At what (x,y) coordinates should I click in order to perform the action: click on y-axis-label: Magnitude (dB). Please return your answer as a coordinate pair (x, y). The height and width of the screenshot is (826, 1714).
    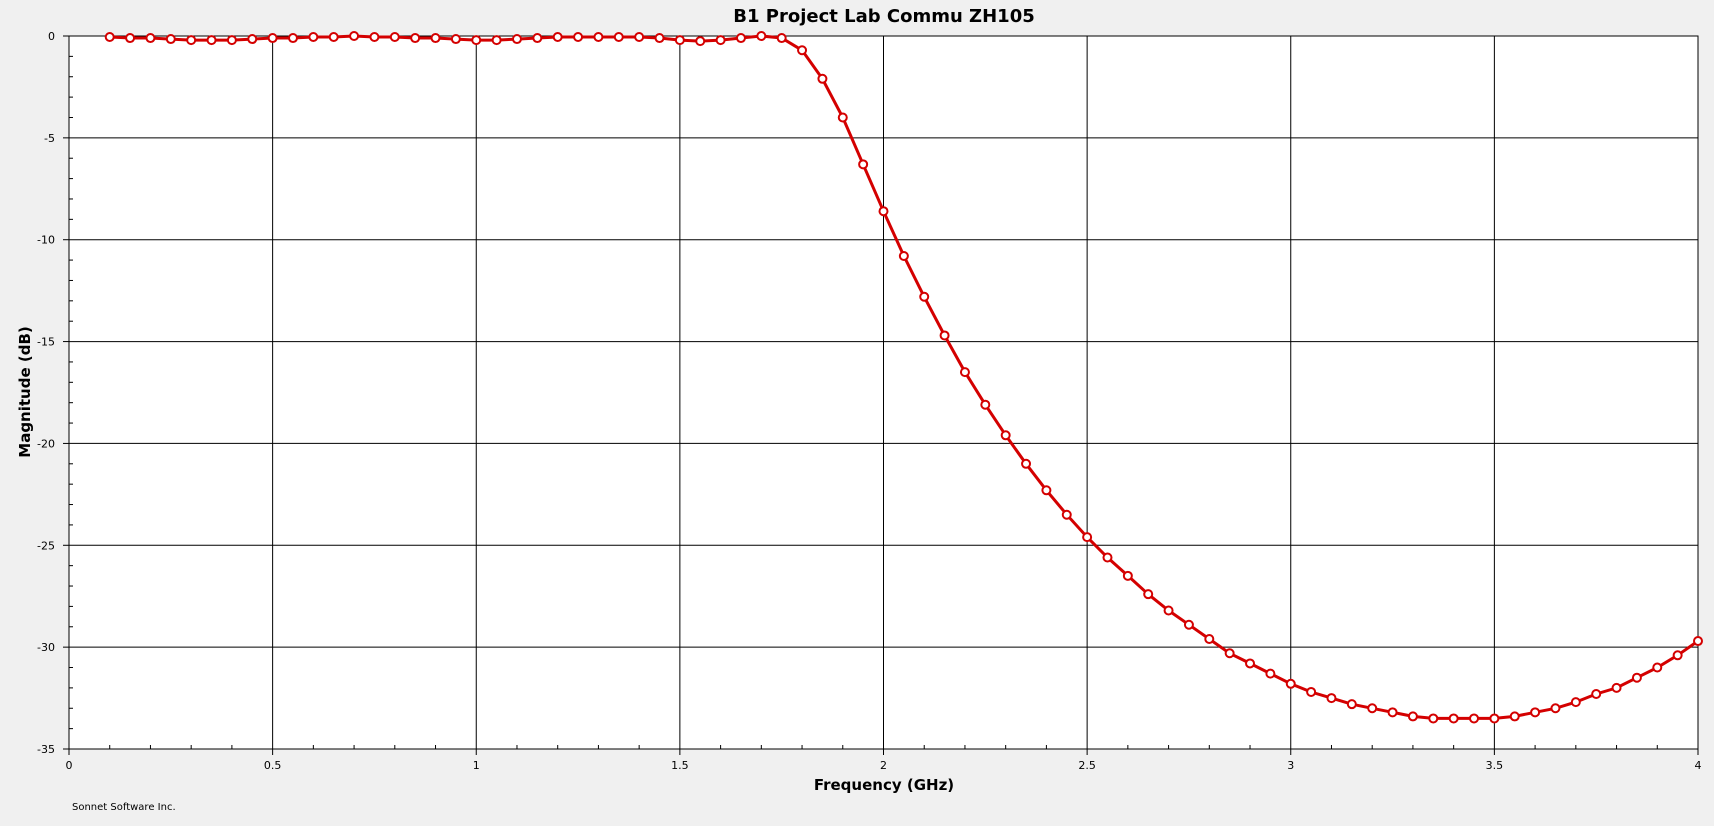
    Looking at the image, I should click on (25, 391).